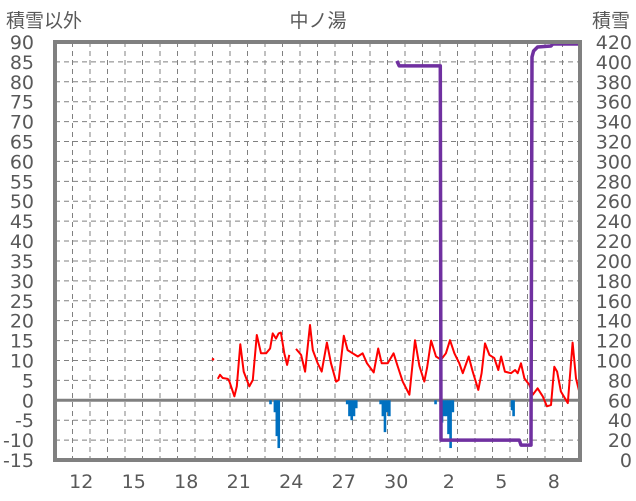 The width and height of the screenshot is (636, 501). What do you see at coordinates (614, 222) in the screenshot?
I see `y-right-tick-label: 240` at bounding box center [614, 222].